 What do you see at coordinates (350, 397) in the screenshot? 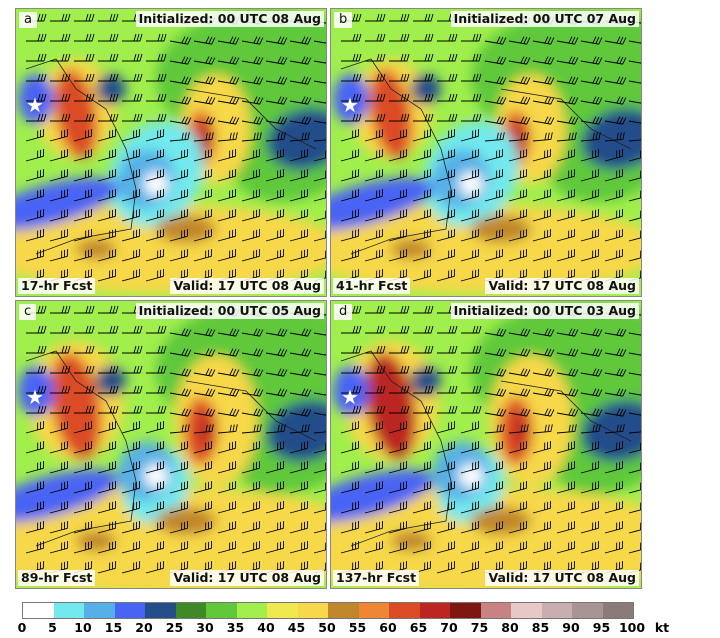
I see `star-icon: ★` at bounding box center [350, 397].